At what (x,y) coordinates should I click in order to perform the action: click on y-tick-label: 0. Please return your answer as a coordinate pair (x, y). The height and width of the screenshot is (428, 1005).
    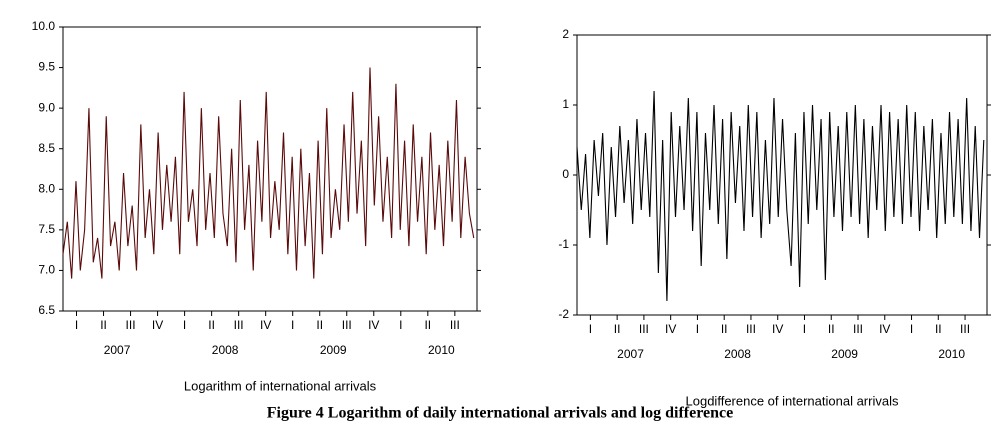
    Looking at the image, I should click on (565, 174).